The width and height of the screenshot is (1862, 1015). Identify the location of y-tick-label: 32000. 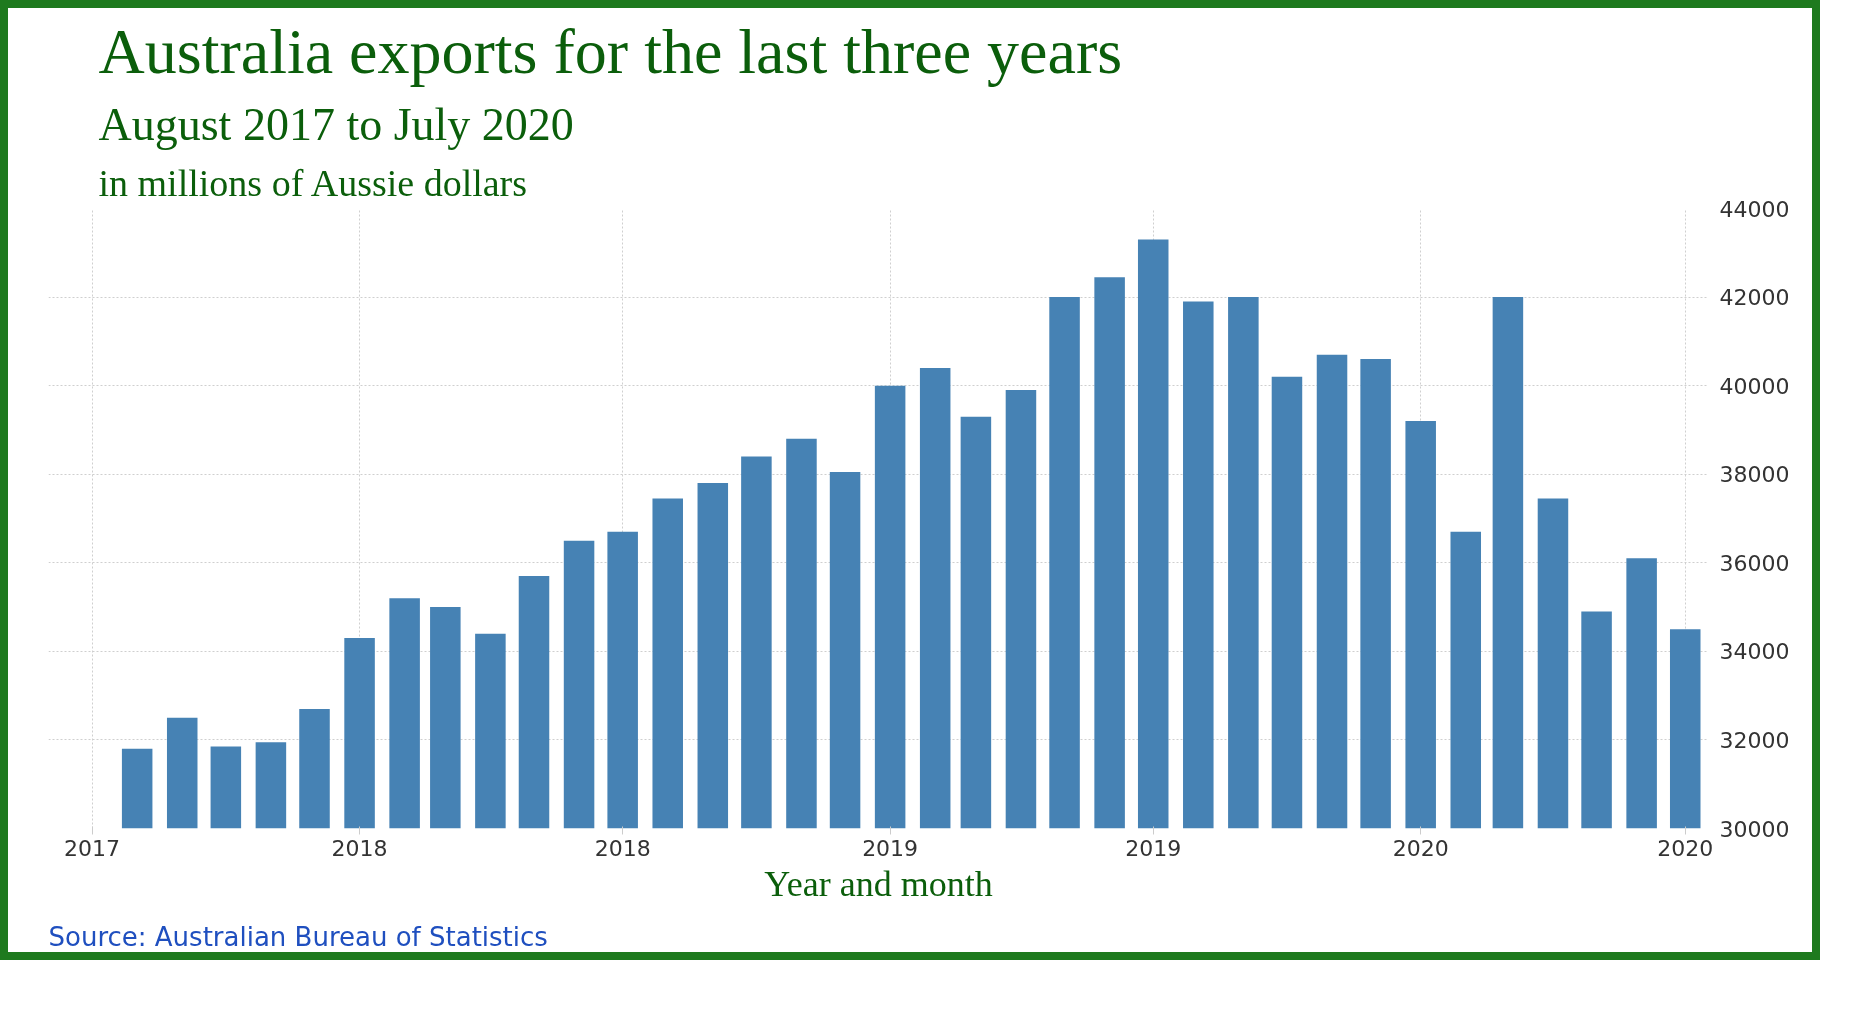
(1754, 740).